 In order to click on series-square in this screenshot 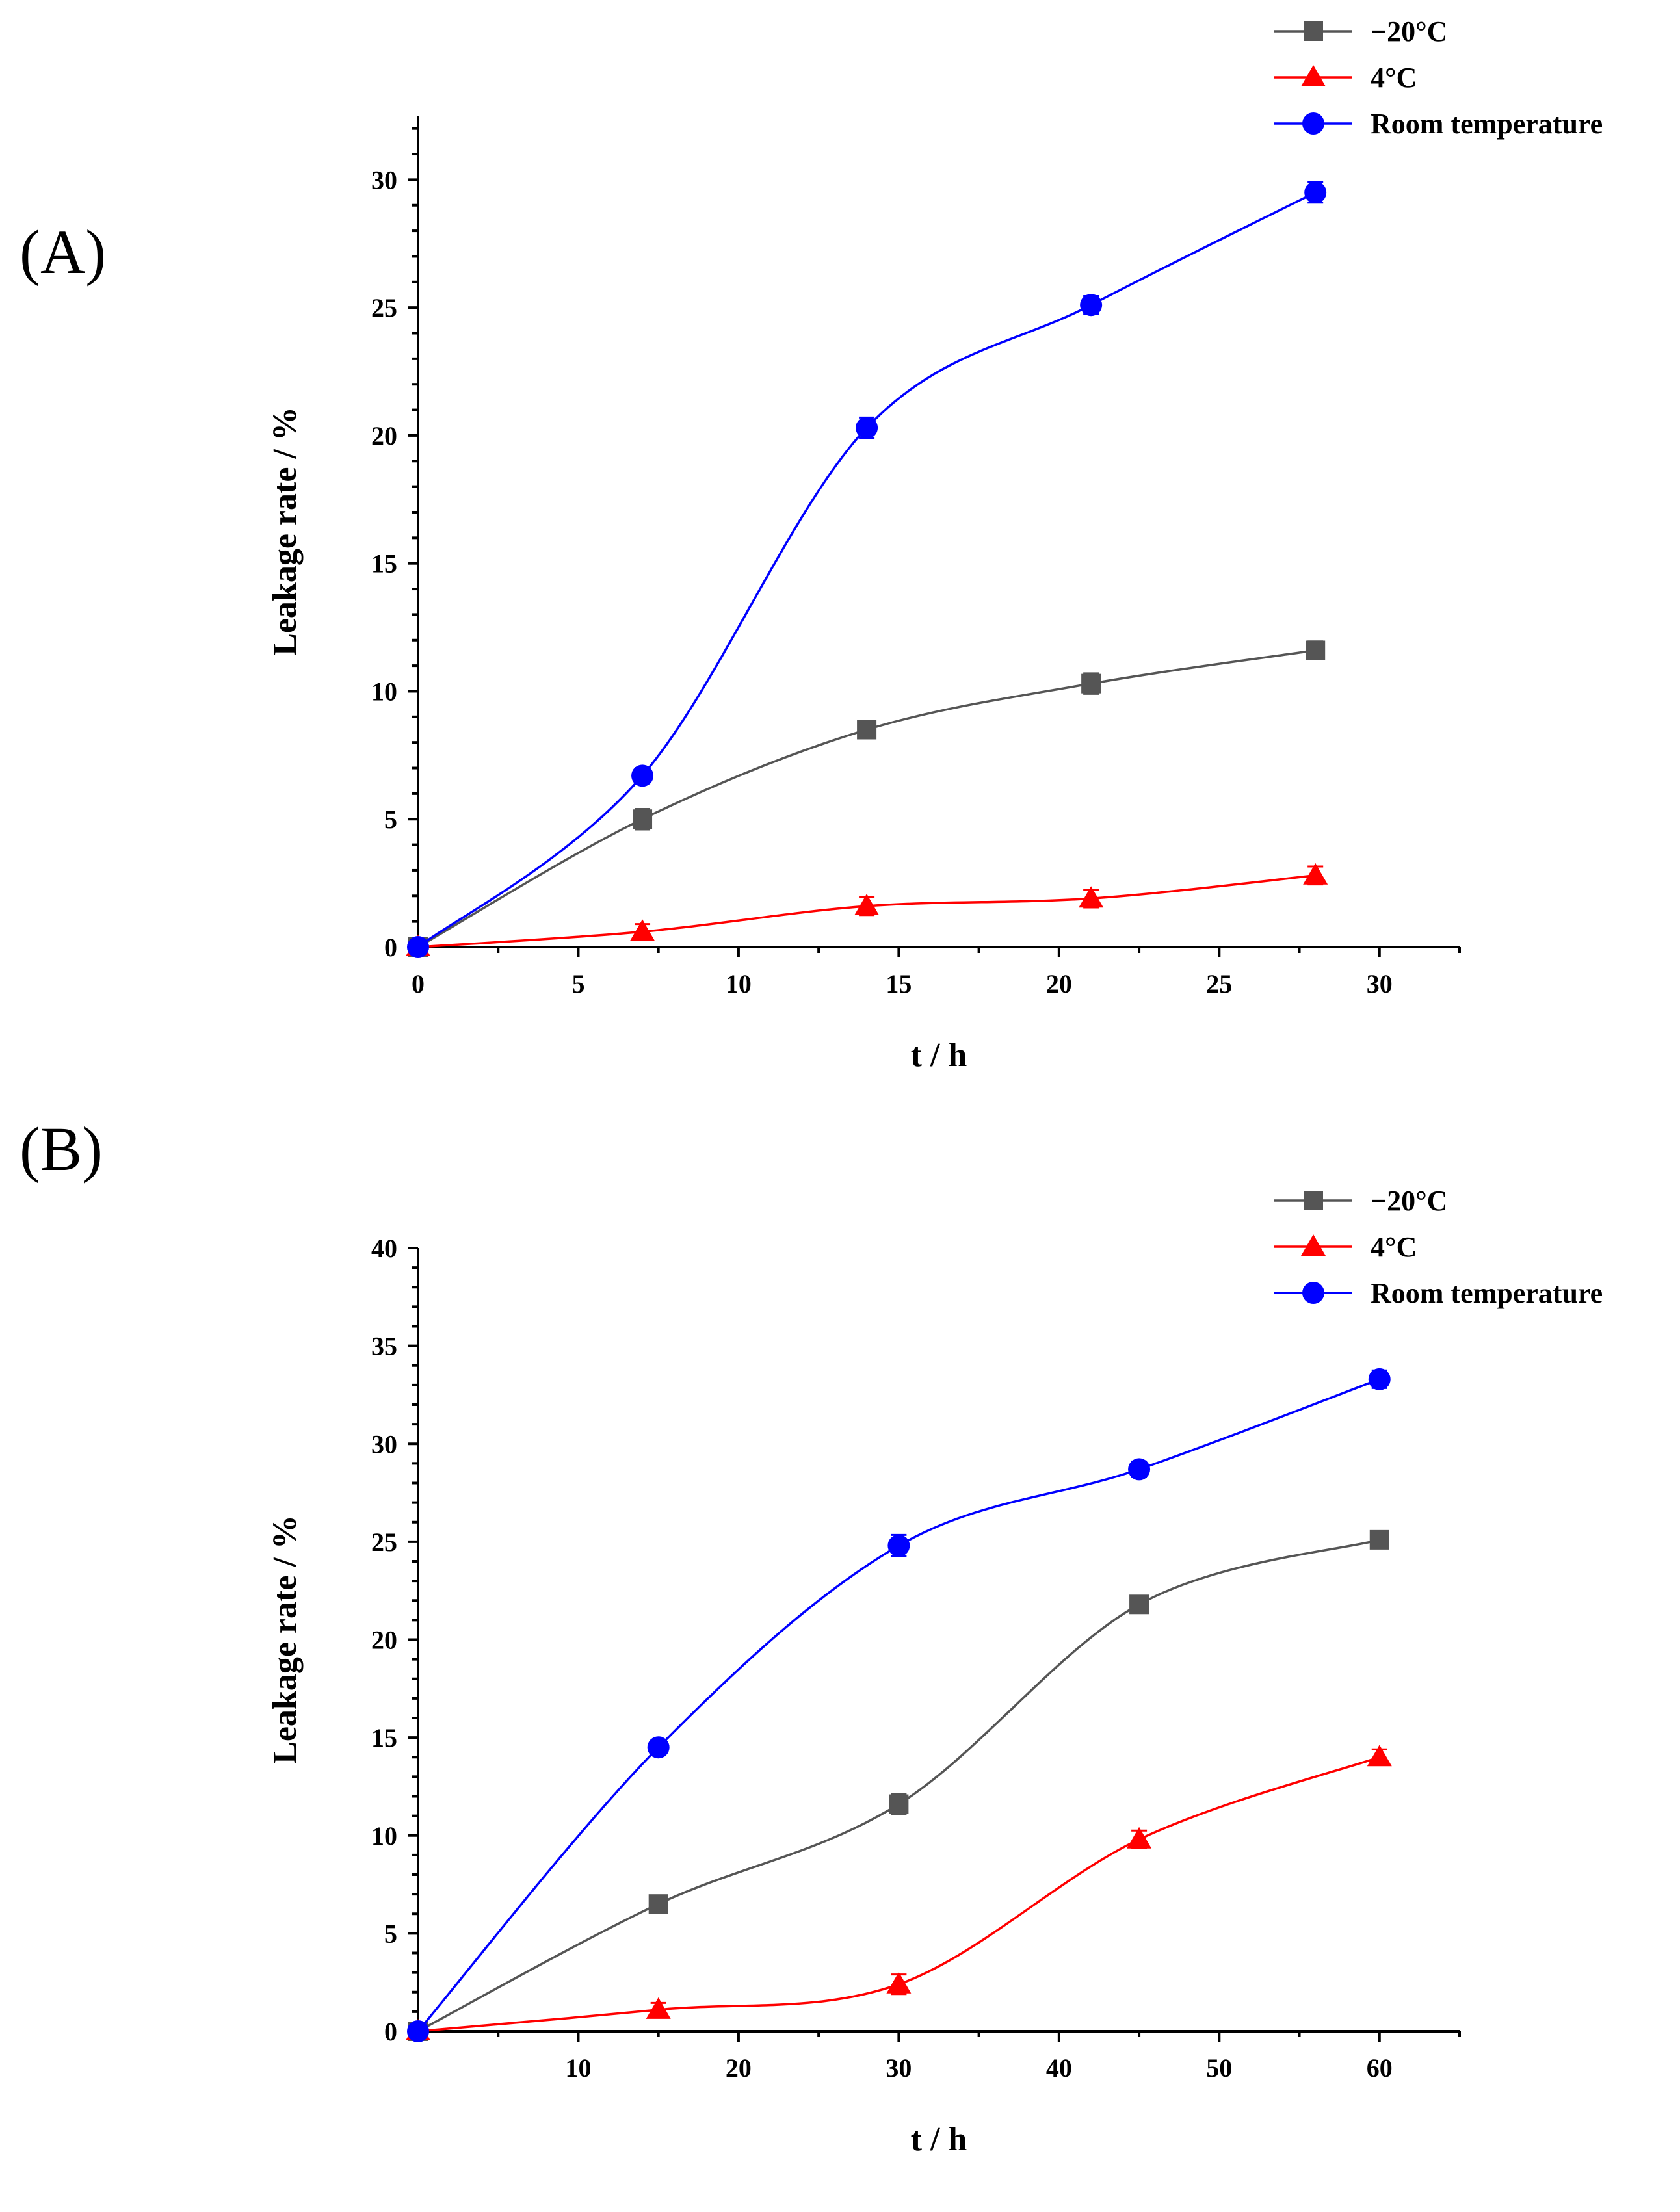, I will do `click(867, 799)`.